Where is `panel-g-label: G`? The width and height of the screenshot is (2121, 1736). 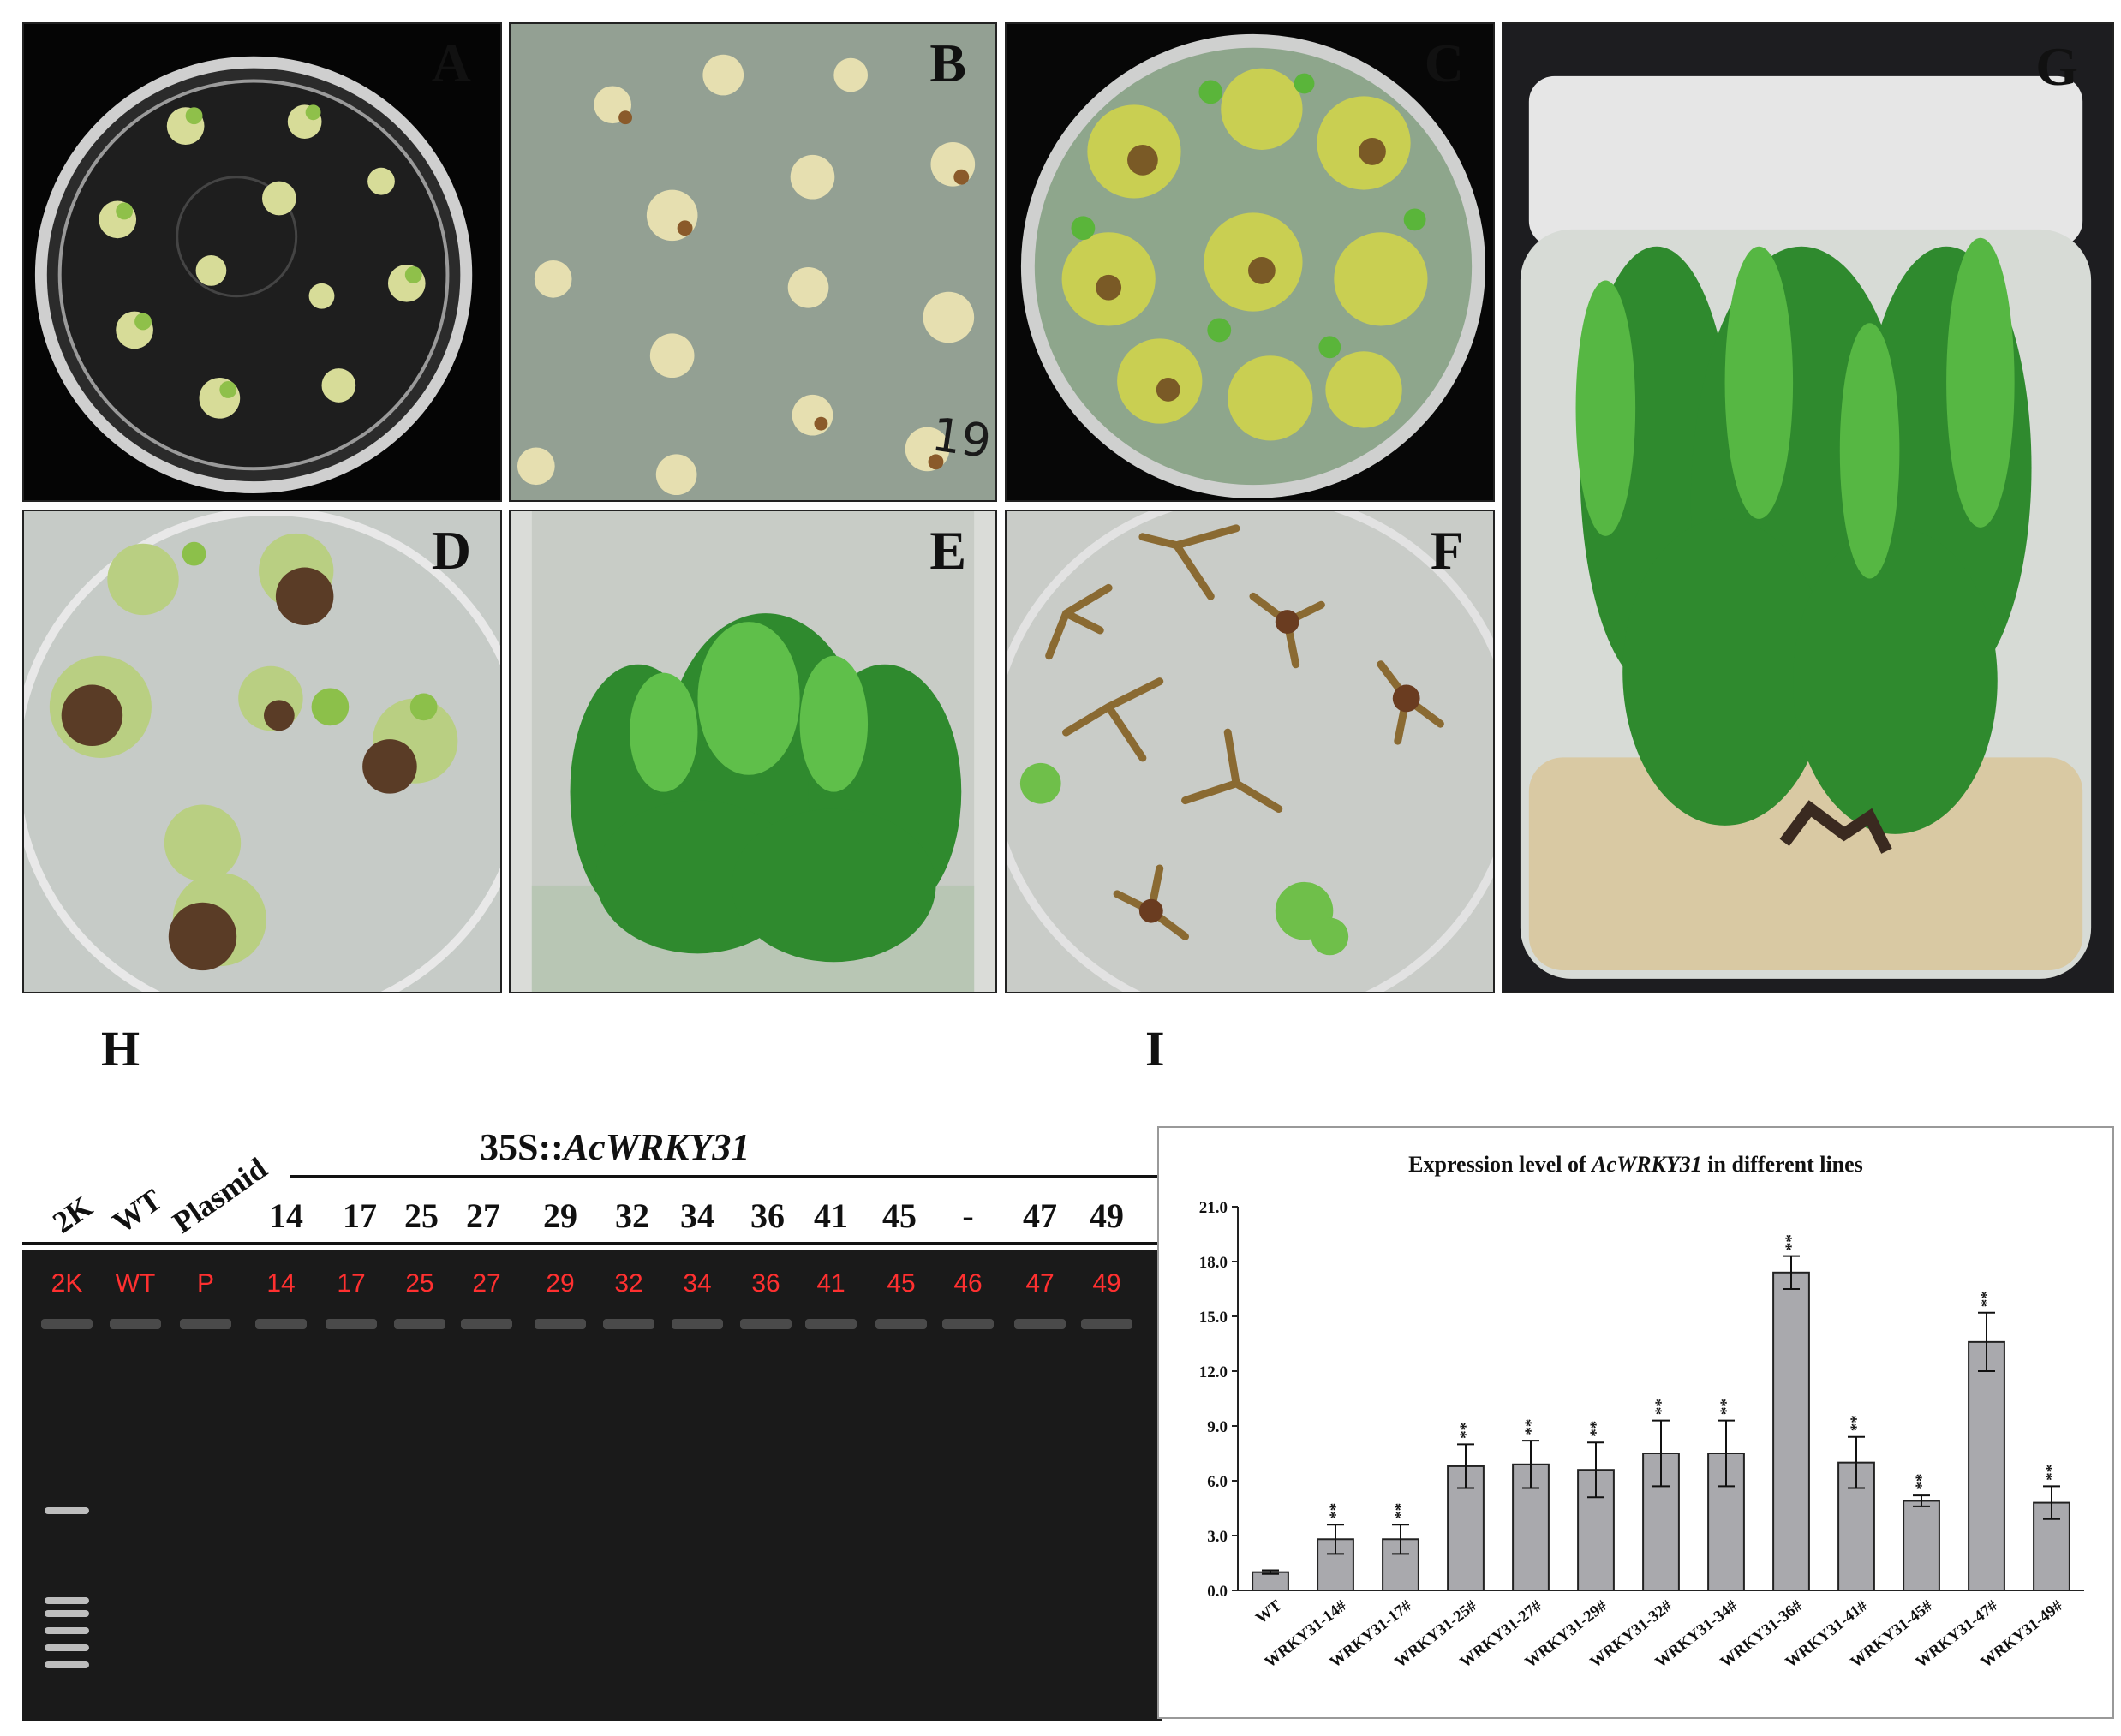
panel-g-label: G is located at coordinates (2056, 66).